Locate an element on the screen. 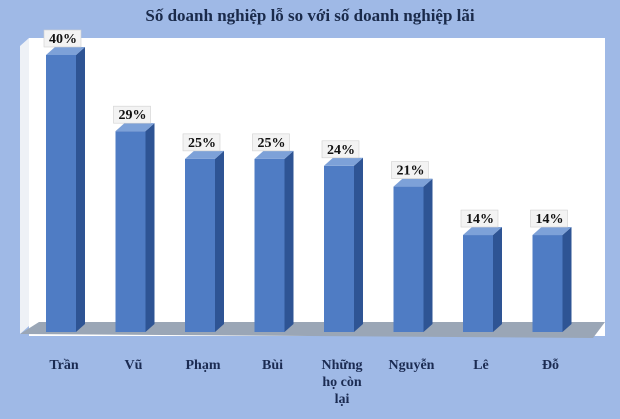 This screenshot has width=620, height=419. data-label: 40% is located at coordinates (62, 38).